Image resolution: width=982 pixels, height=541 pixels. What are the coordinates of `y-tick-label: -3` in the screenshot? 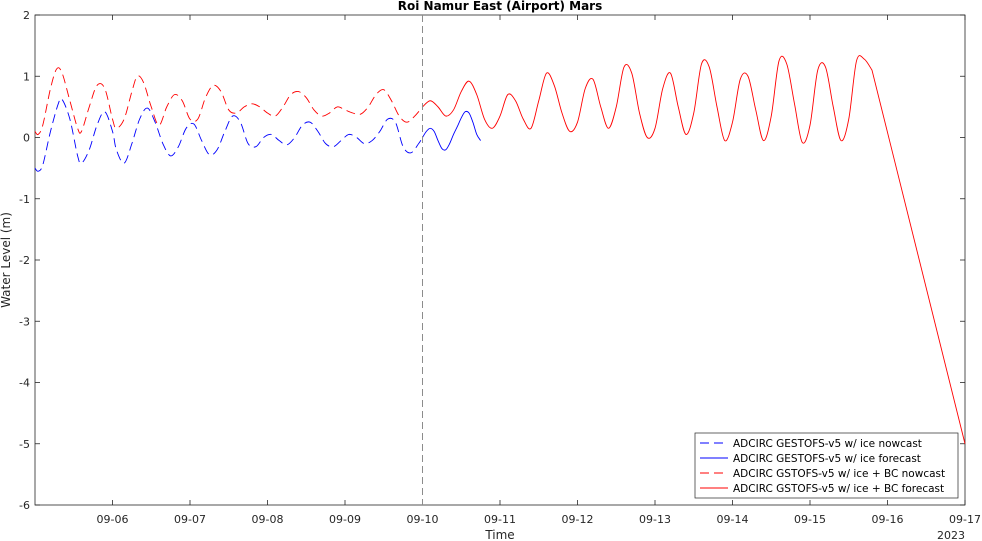 It's located at (24, 321).